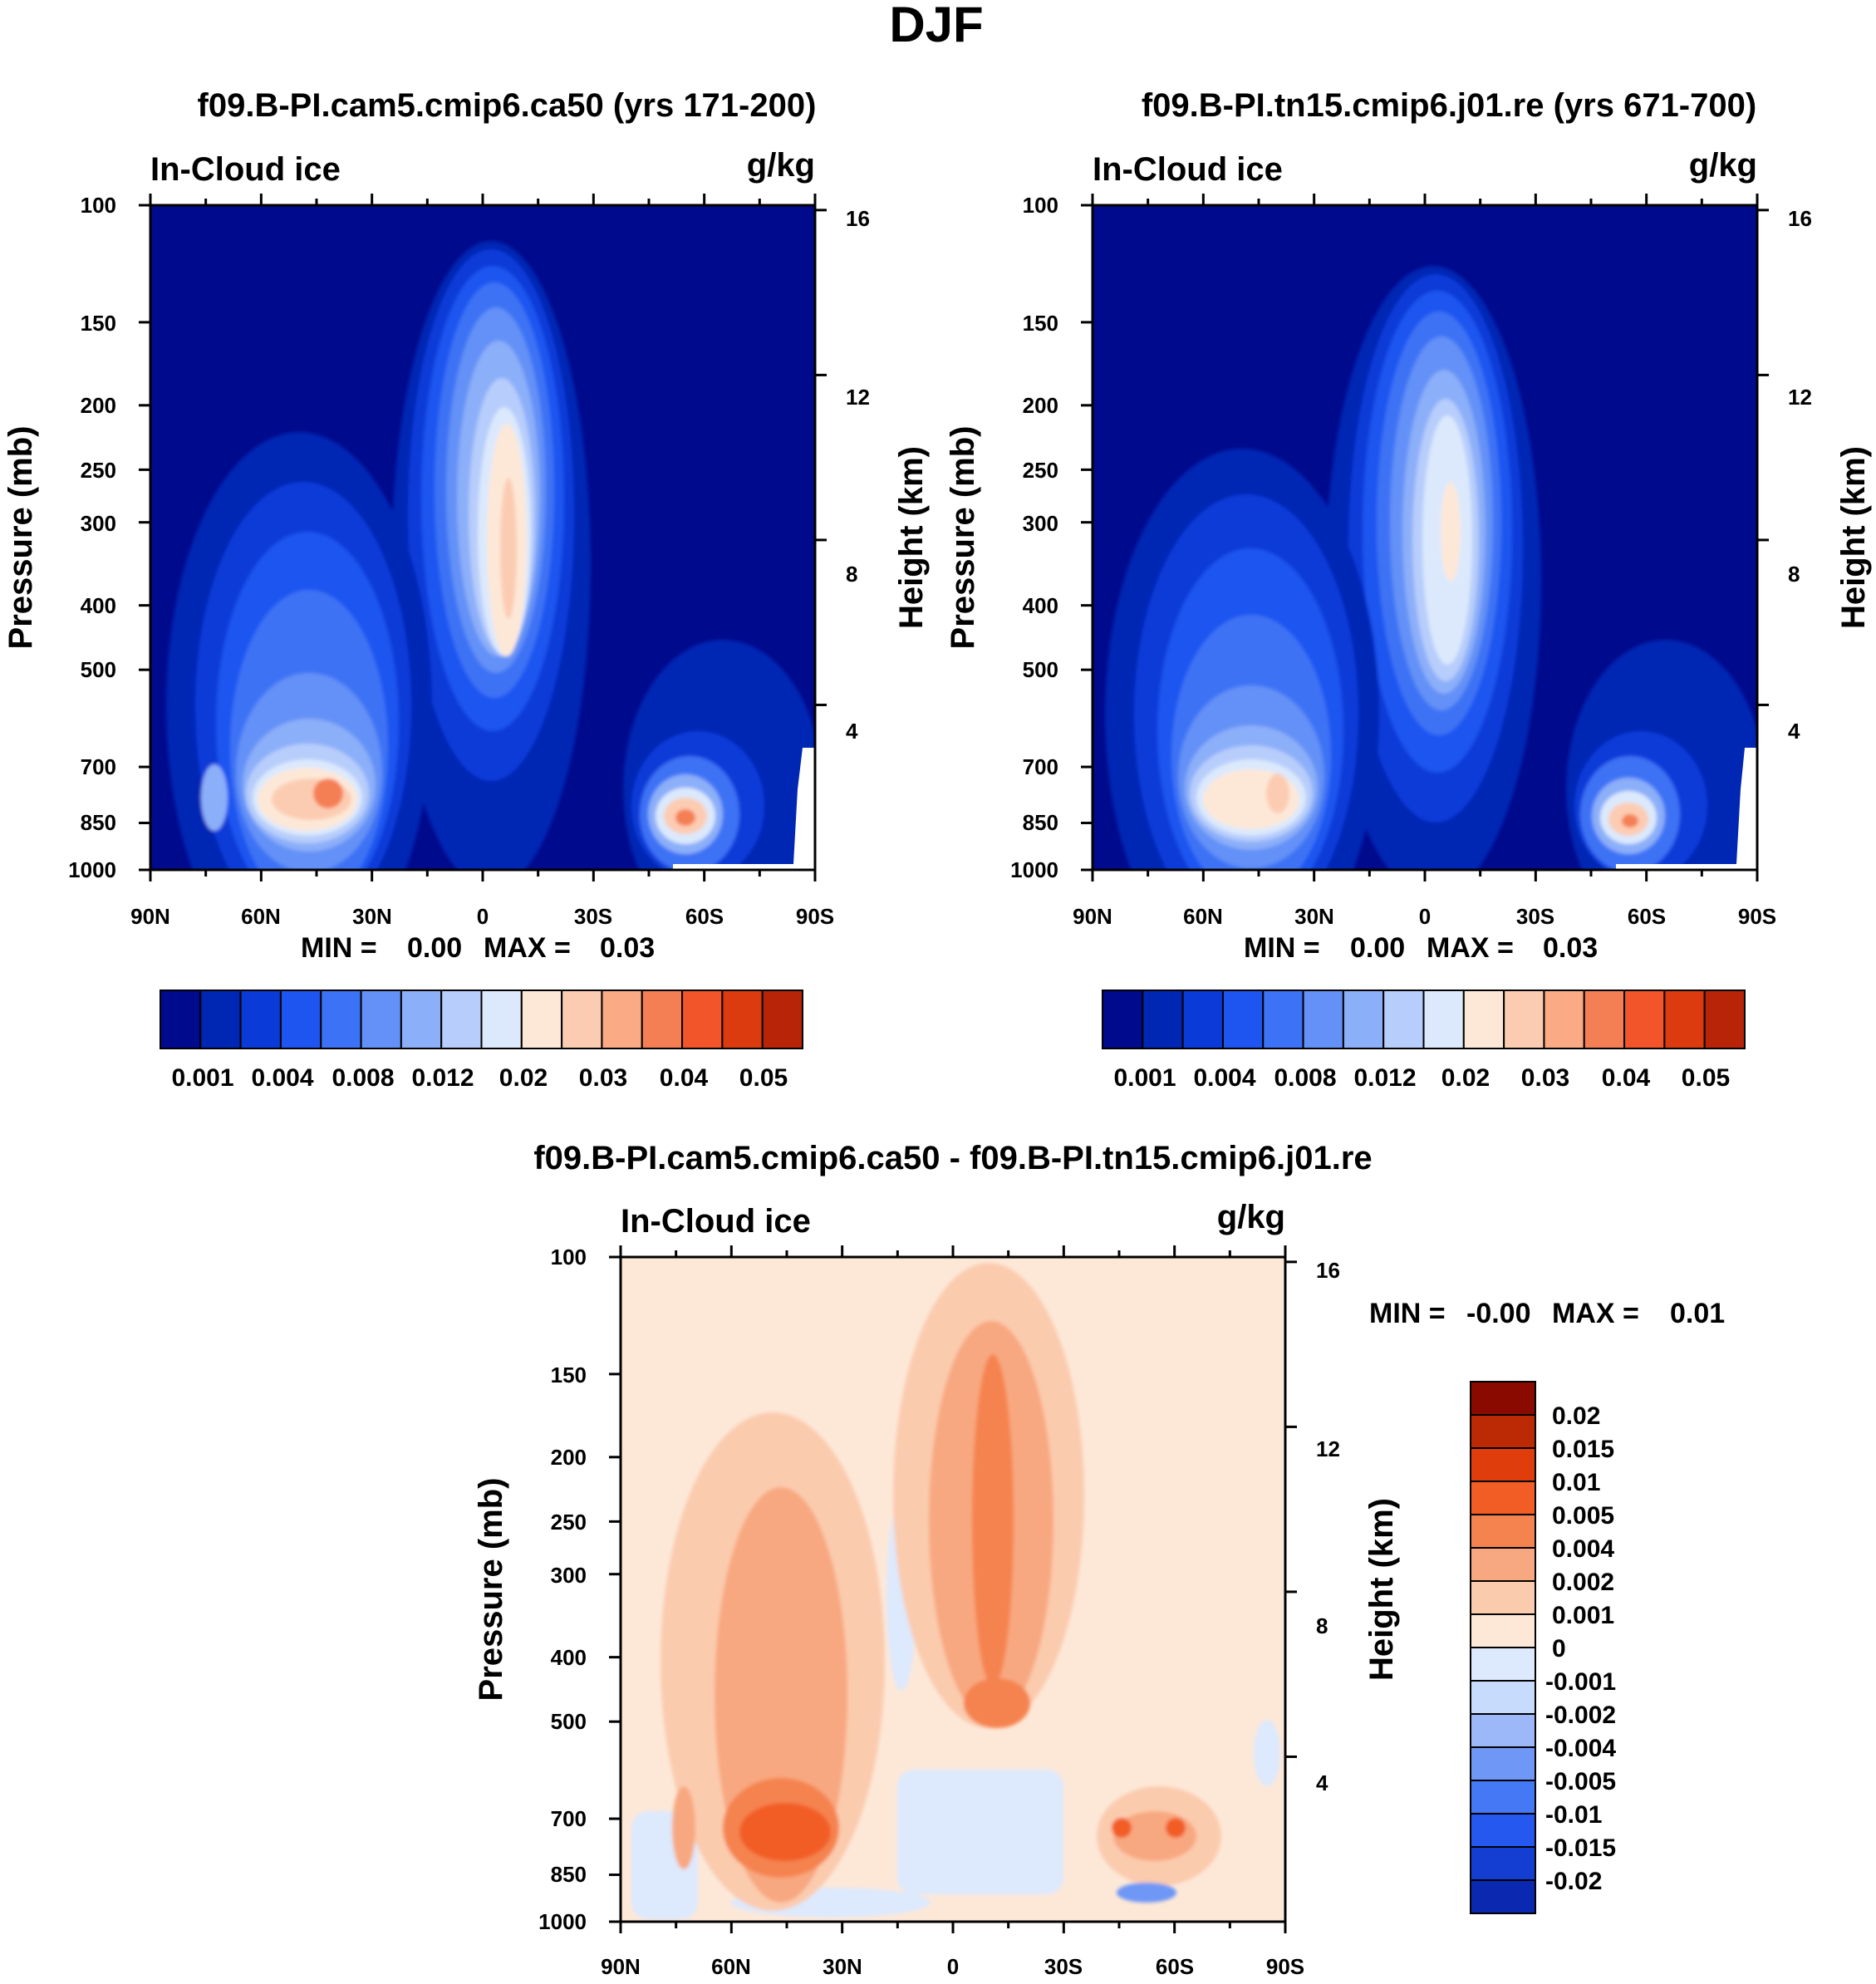  Describe the element at coordinates (1583, 1549) in the screenshot. I see `colorbar-label: 0.004` at that location.